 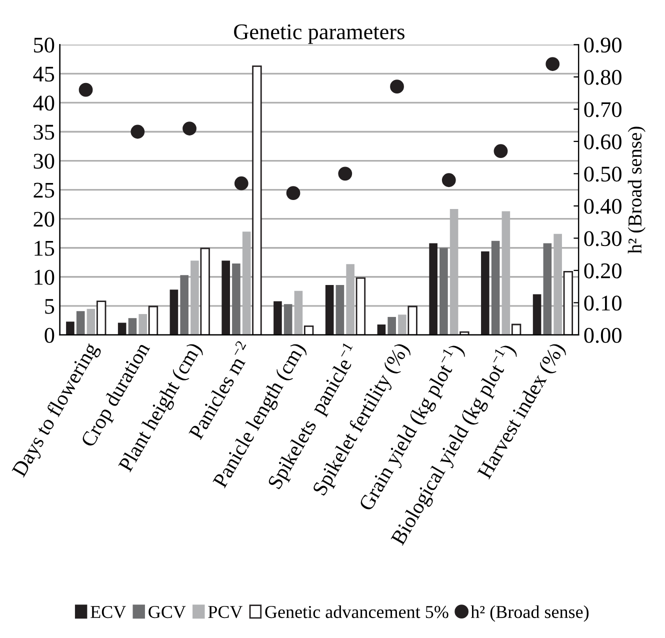 What do you see at coordinates (603, 174) in the screenshot?
I see `y2-tick-label: 0.50` at bounding box center [603, 174].